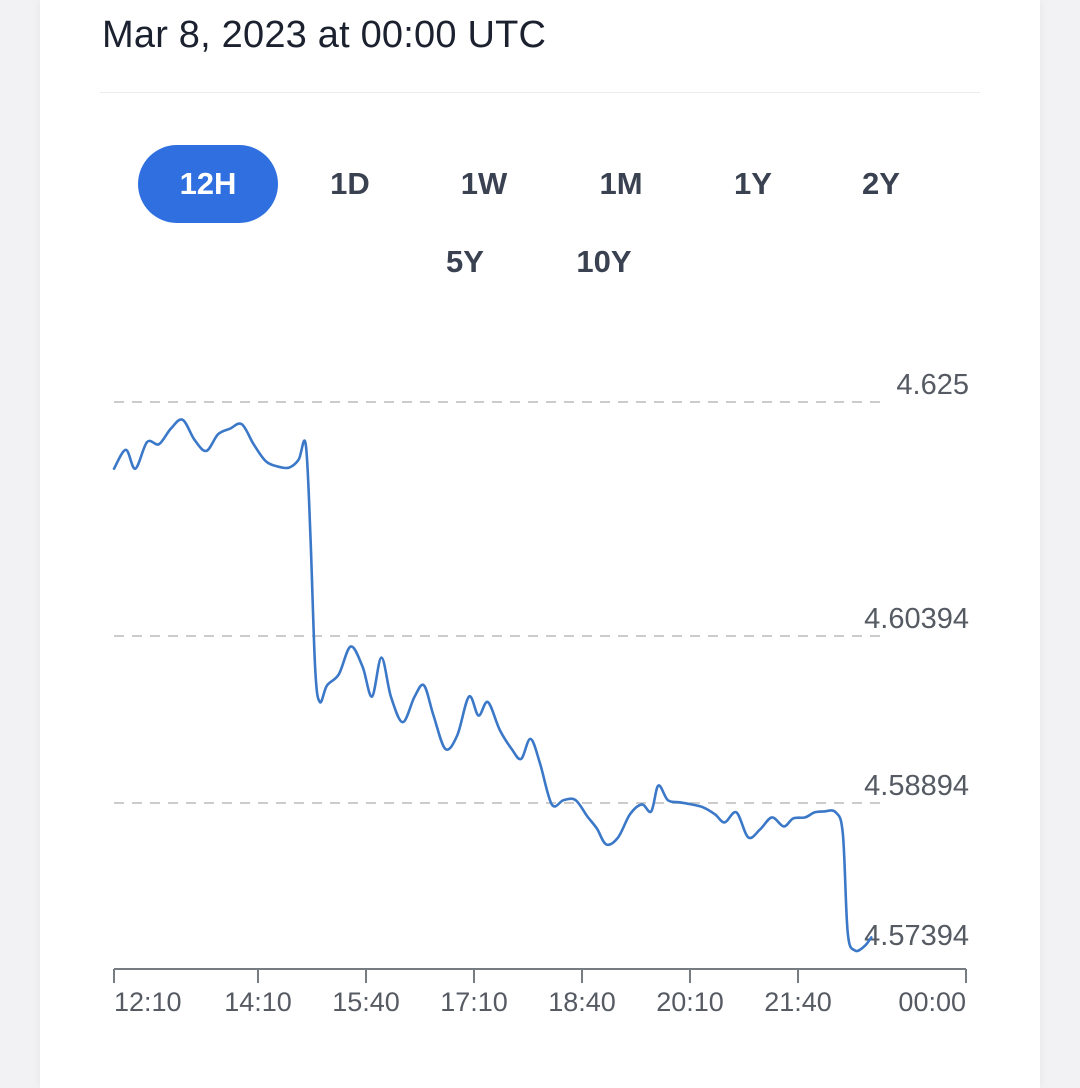 The width and height of the screenshot is (1080, 1088). I want to click on x-tick-label: 18:40, so click(582, 1002).